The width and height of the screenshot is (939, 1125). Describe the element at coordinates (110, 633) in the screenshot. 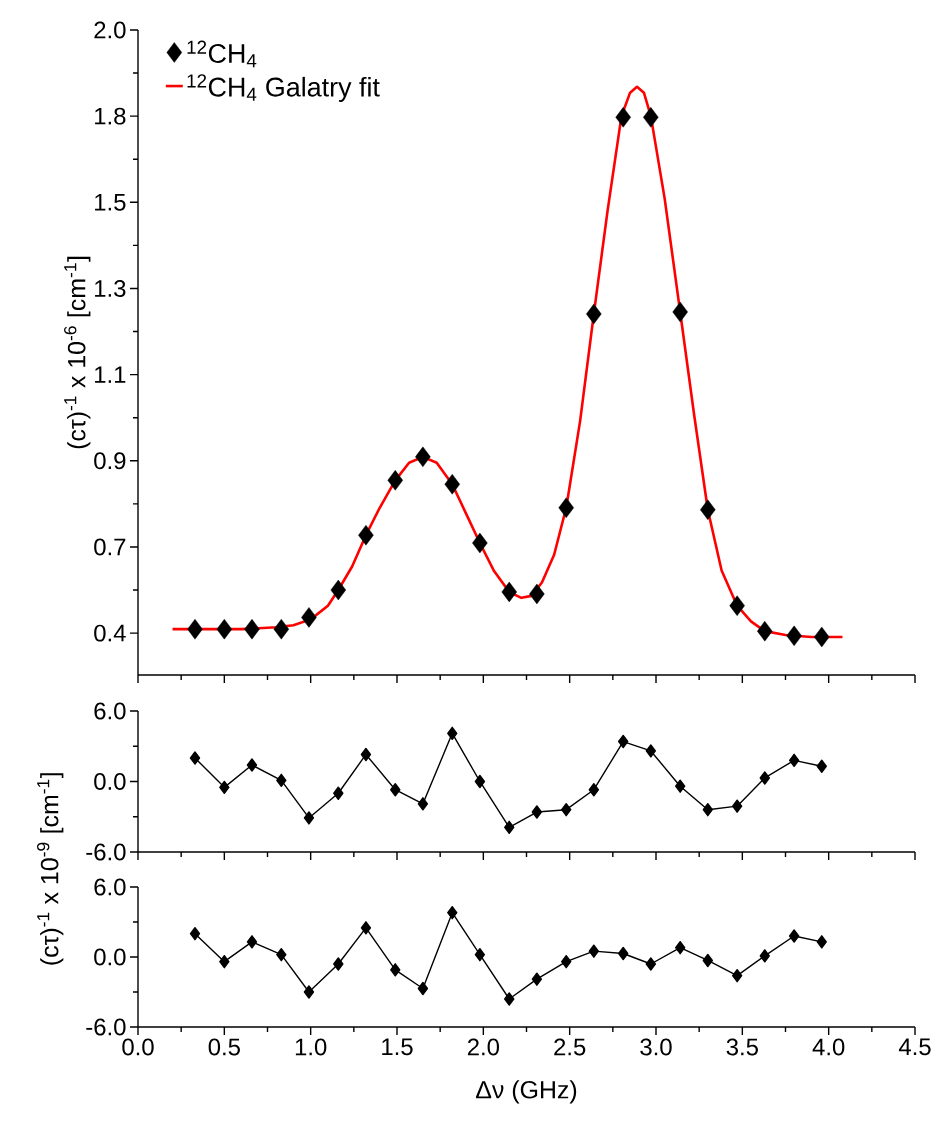

I see `y-tick-label: 0.4` at that location.